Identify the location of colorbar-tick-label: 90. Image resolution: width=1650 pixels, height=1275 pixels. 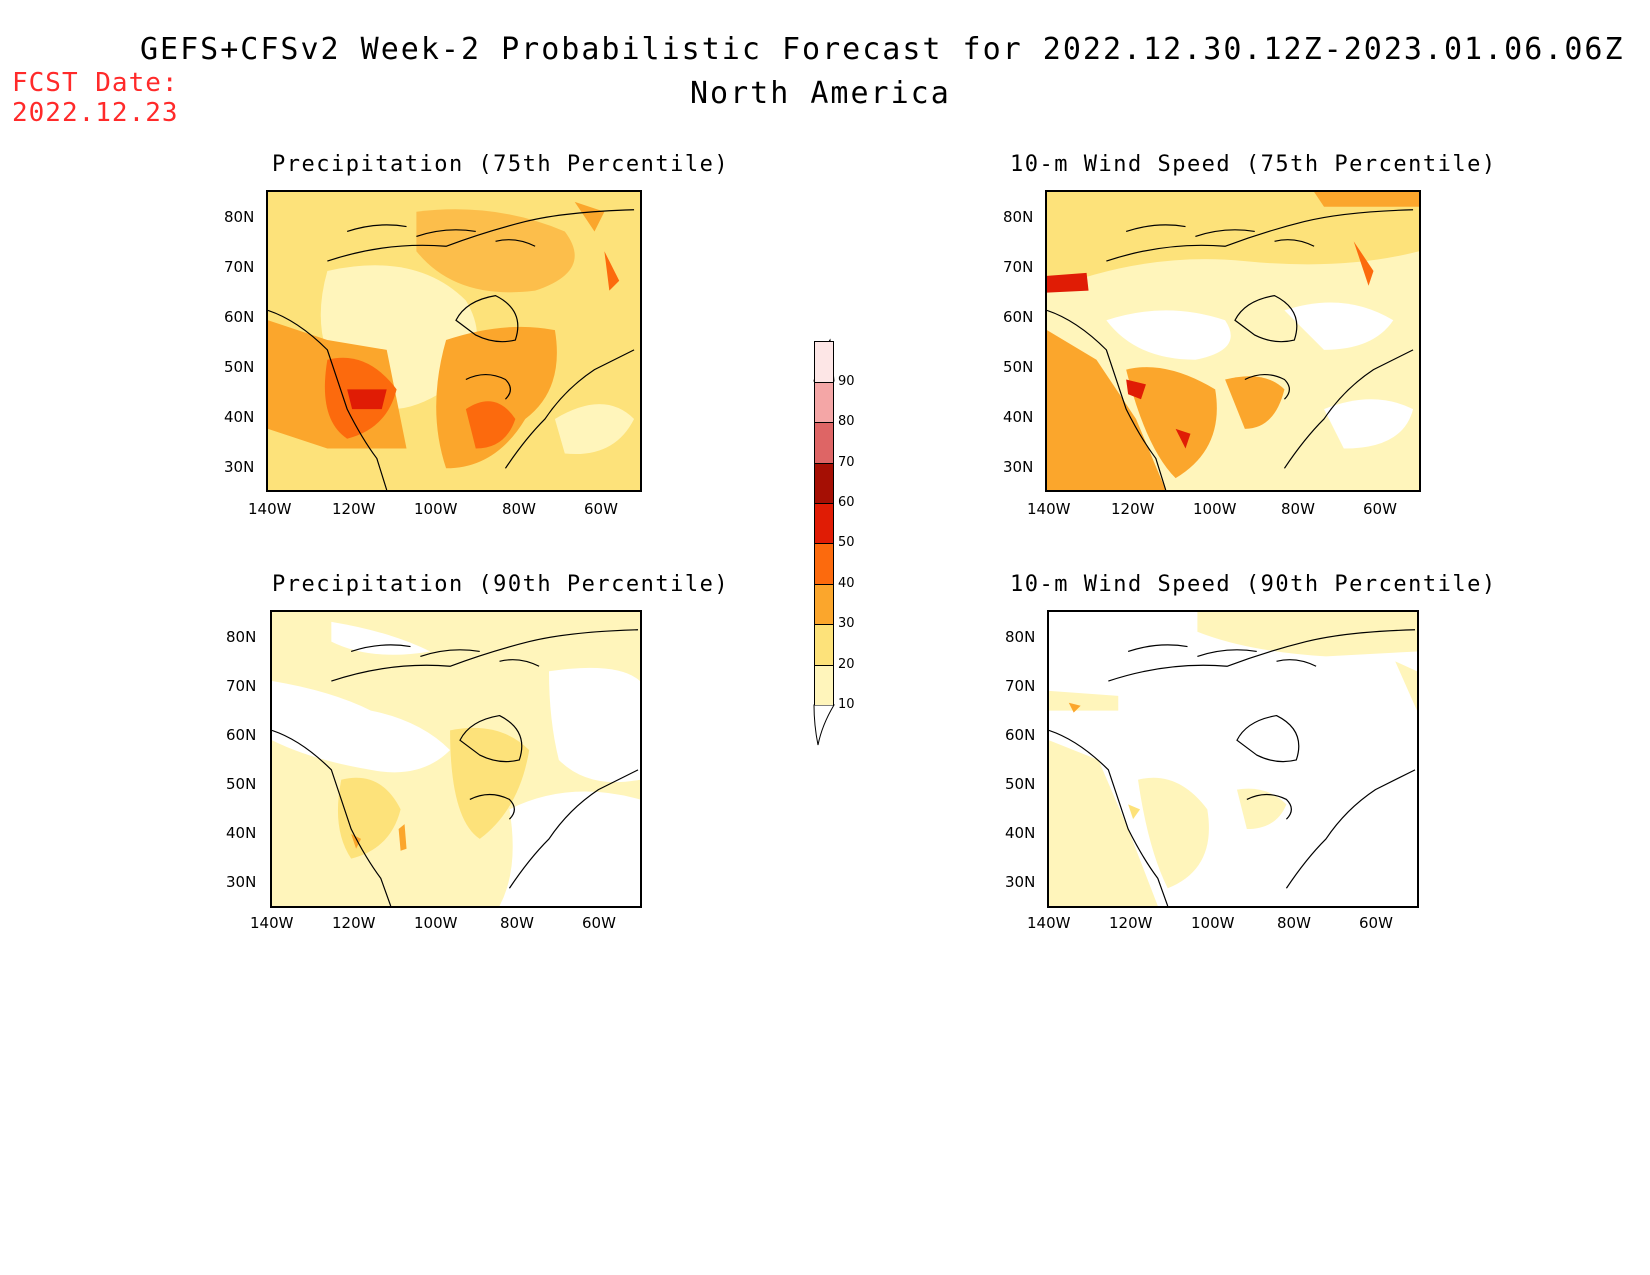
(846, 381).